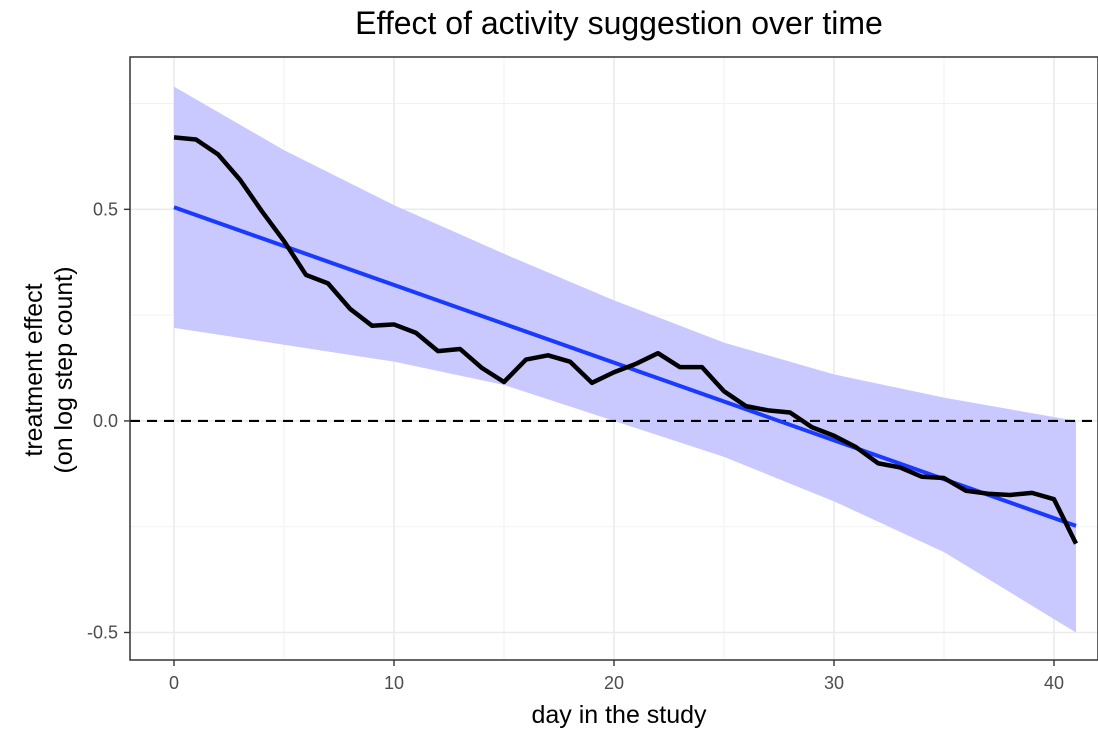 This screenshot has width=1098, height=731. What do you see at coordinates (174, 683) in the screenshot?
I see `x-tick-label: 0` at bounding box center [174, 683].